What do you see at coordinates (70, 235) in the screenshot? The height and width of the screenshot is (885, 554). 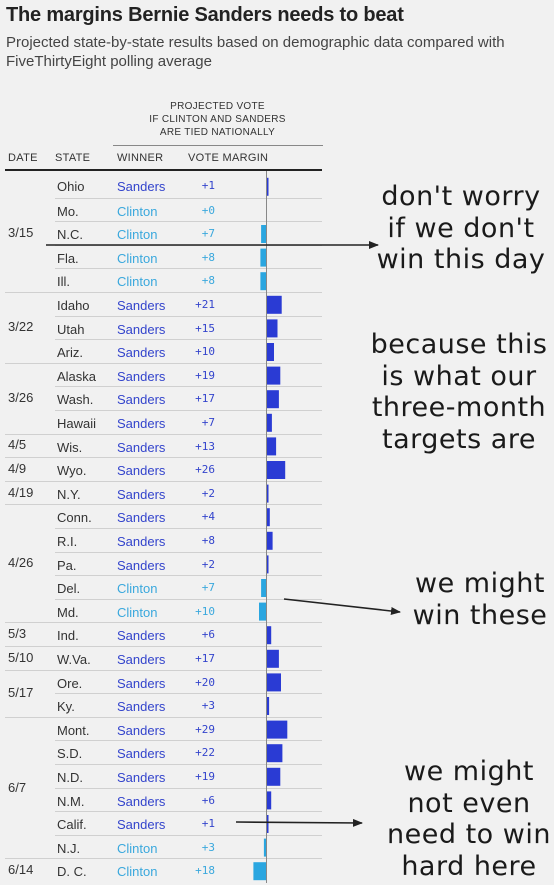 I see `state-name: N.C.` at bounding box center [70, 235].